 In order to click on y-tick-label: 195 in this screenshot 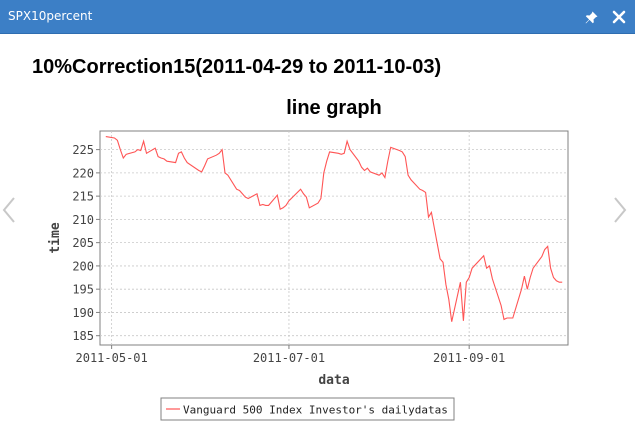, I will do `click(83, 290)`.